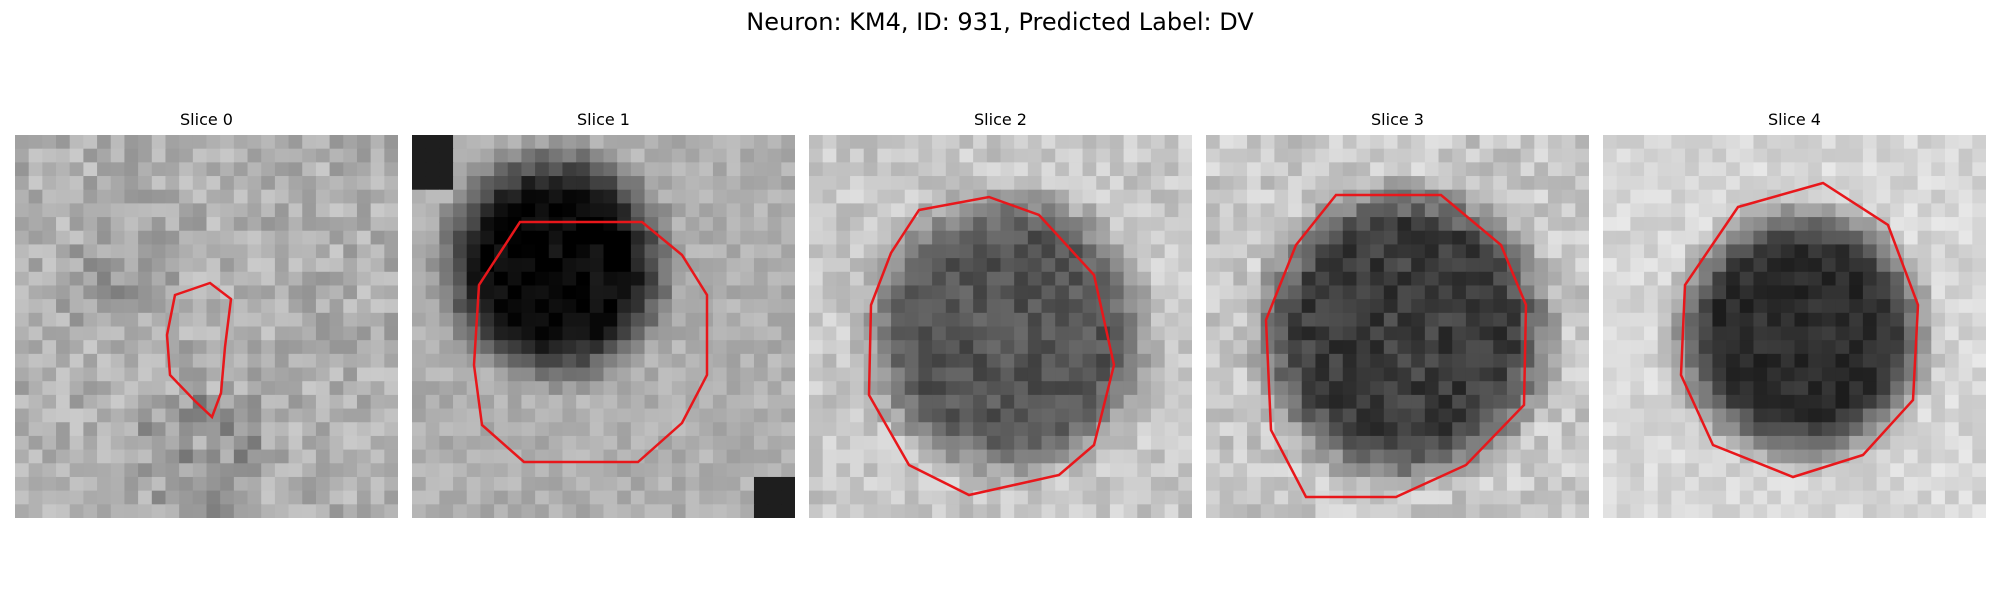 This screenshot has height=600, width=2000. I want to click on slice-1-title: Slice 1, so click(603, 119).